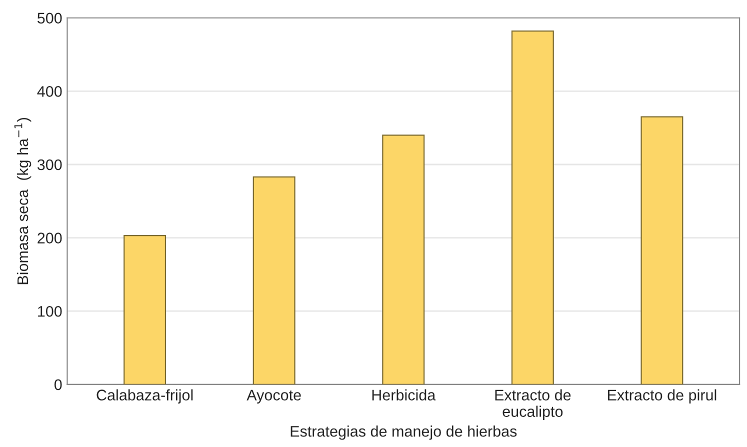 The width and height of the screenshot is (747, 447). I want to click on x-tick-label: Herbicida, so click(404, 395).